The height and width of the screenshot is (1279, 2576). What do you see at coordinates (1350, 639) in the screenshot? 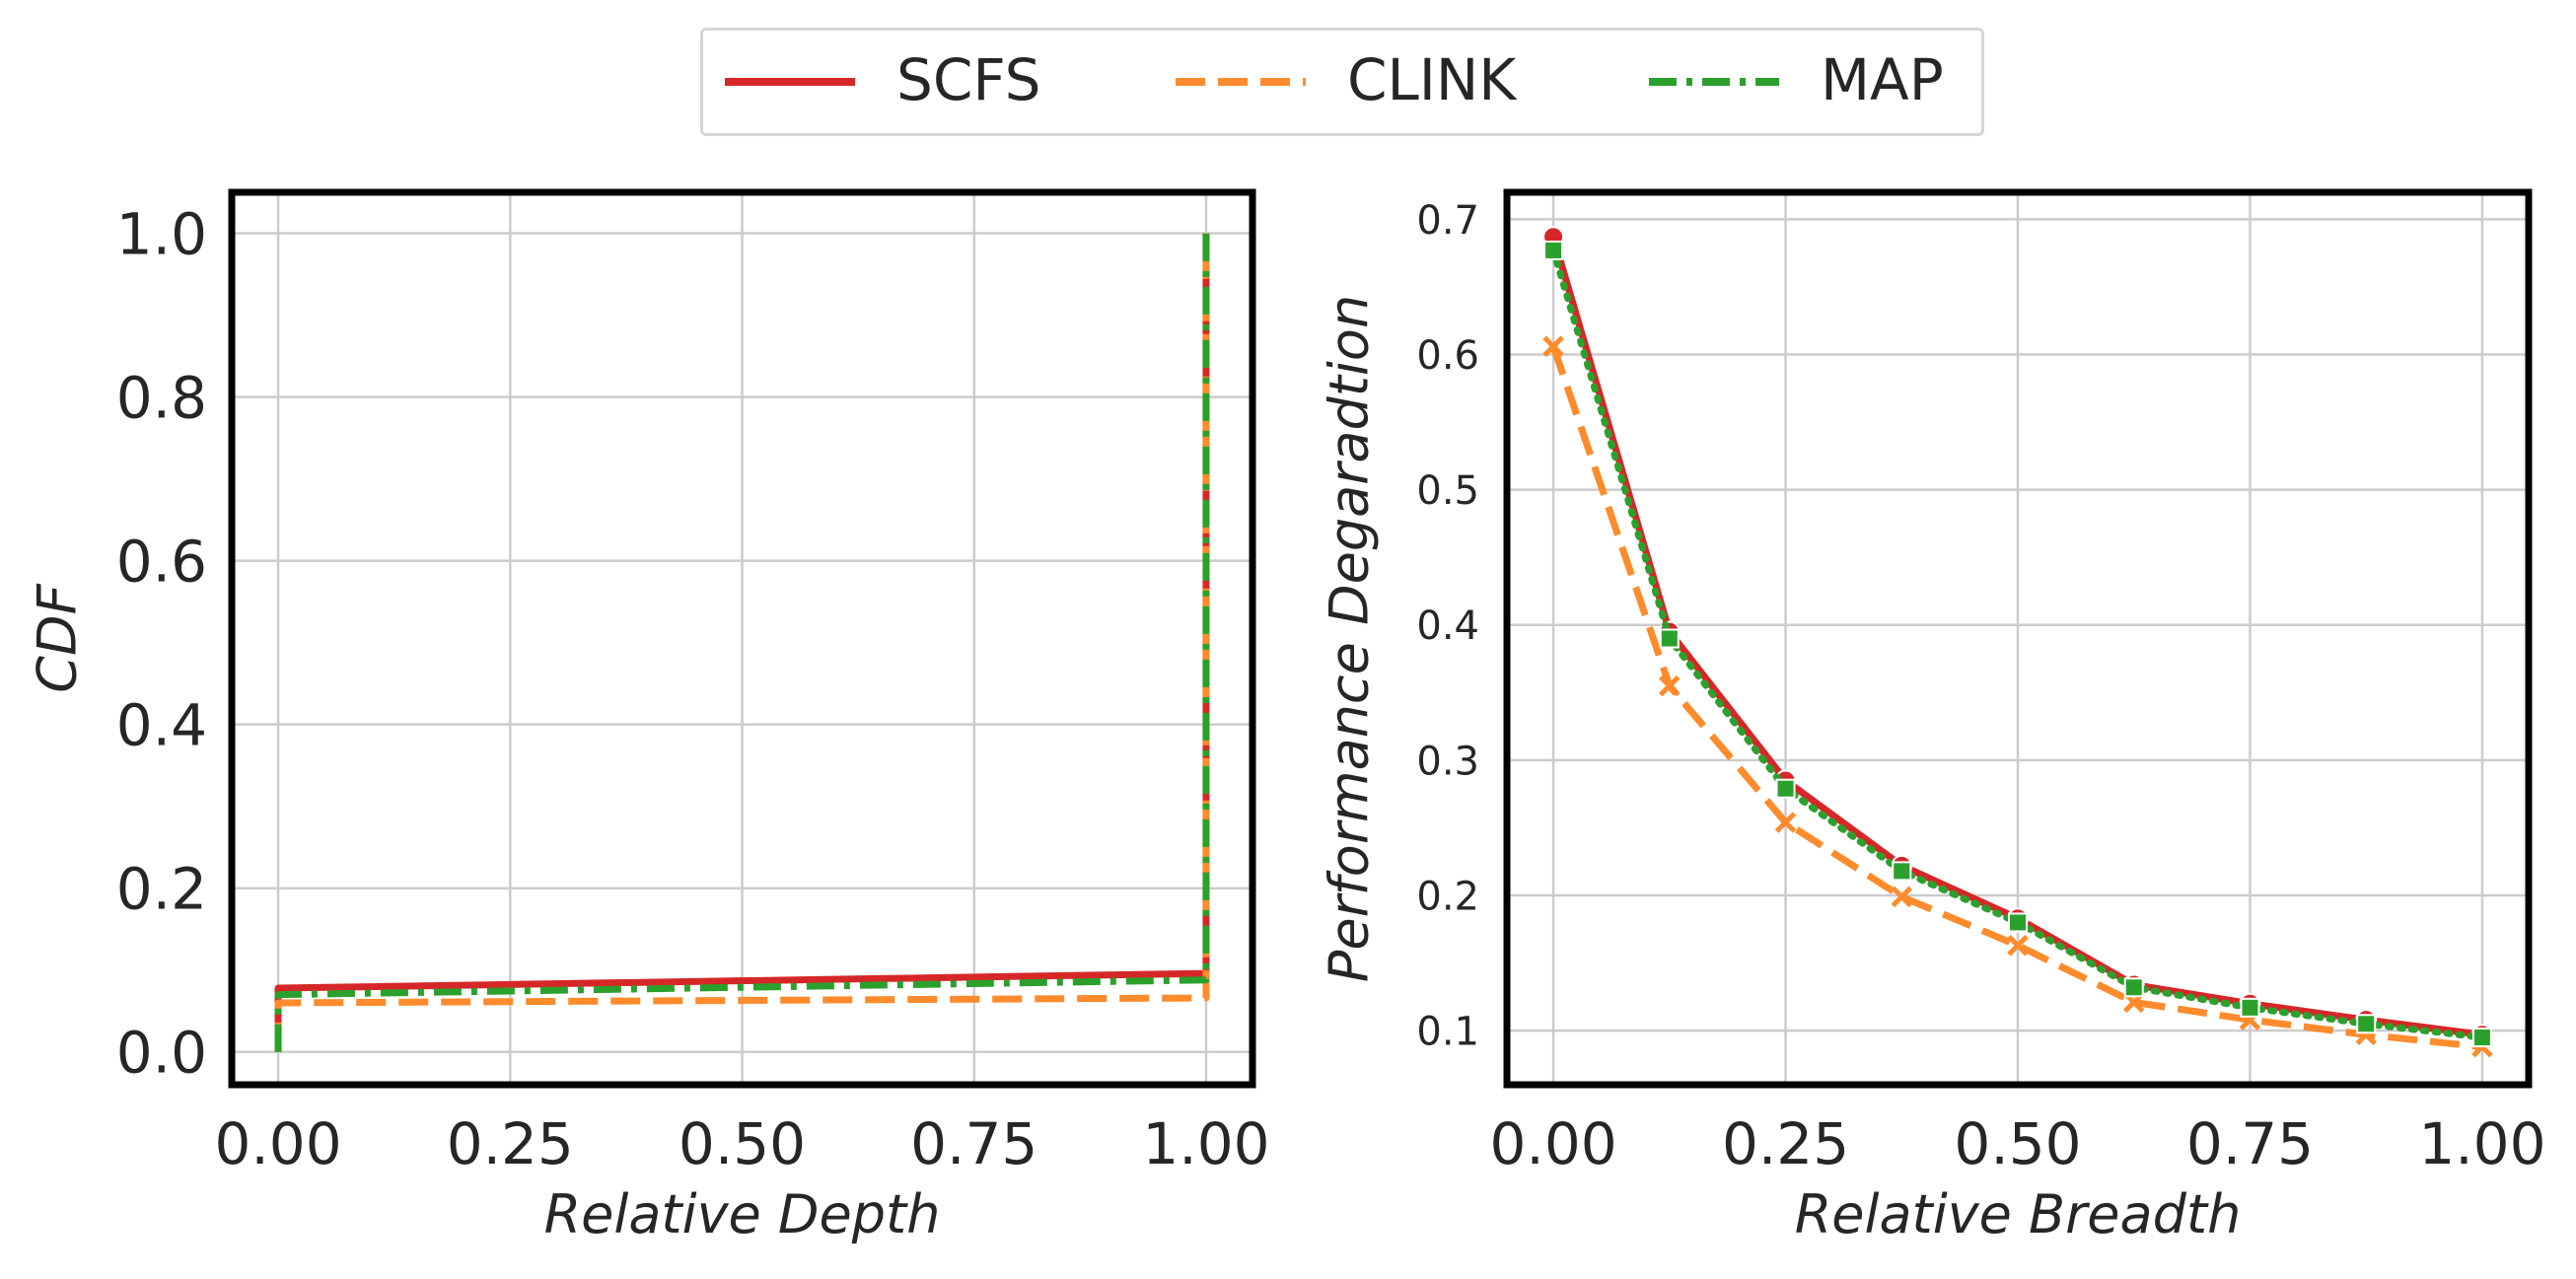
I see `y-axis-label: Performance Degaradtion` at bounding box center [1350, 639].